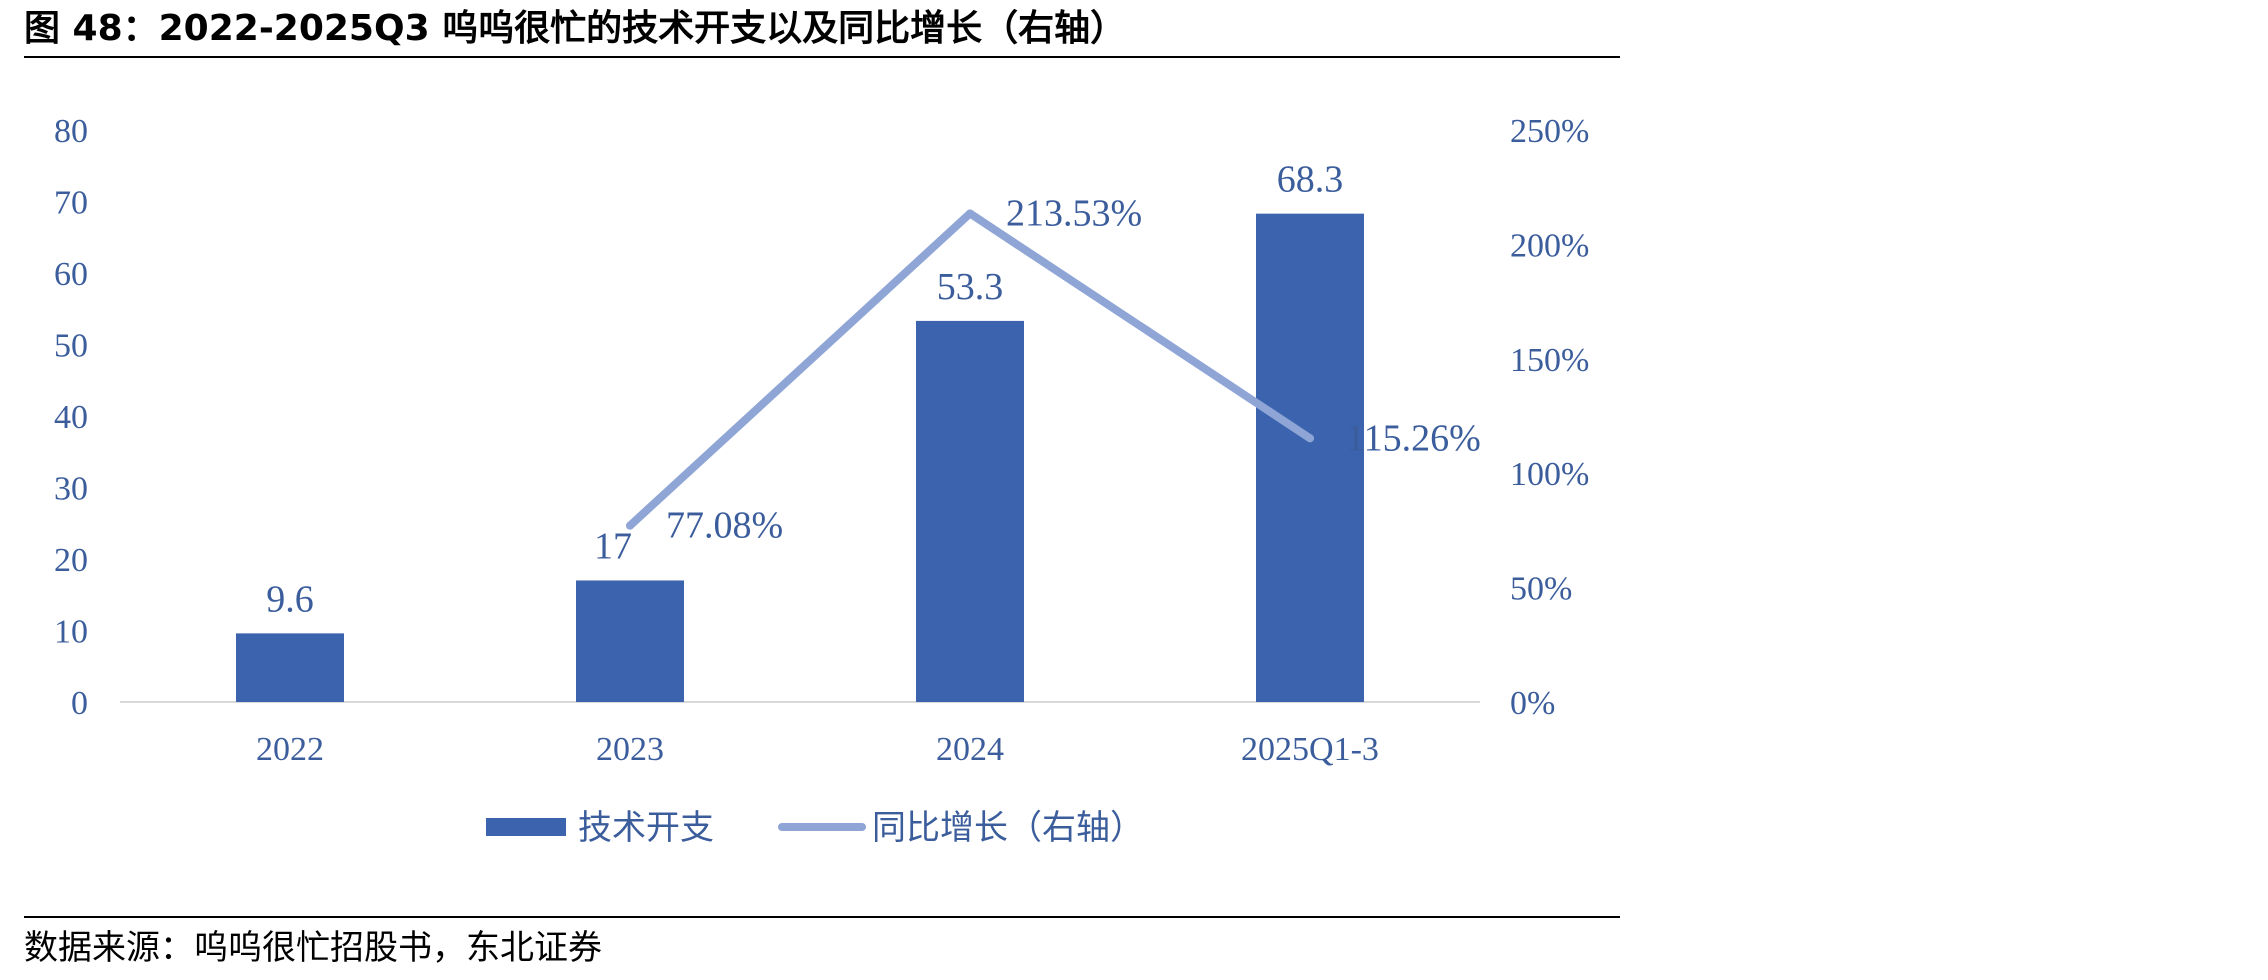  Describe the element at coordinates (71, 346) in the screenshot. I see `left-axis-tick-label: 50` at that location.